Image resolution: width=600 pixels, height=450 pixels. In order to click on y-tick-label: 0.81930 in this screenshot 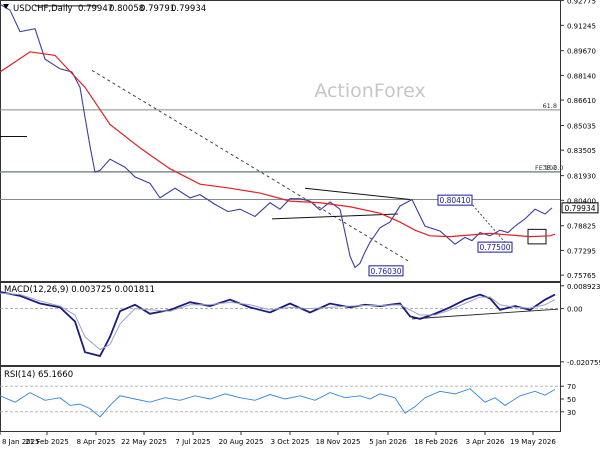, I will do `click(581, 177)`.